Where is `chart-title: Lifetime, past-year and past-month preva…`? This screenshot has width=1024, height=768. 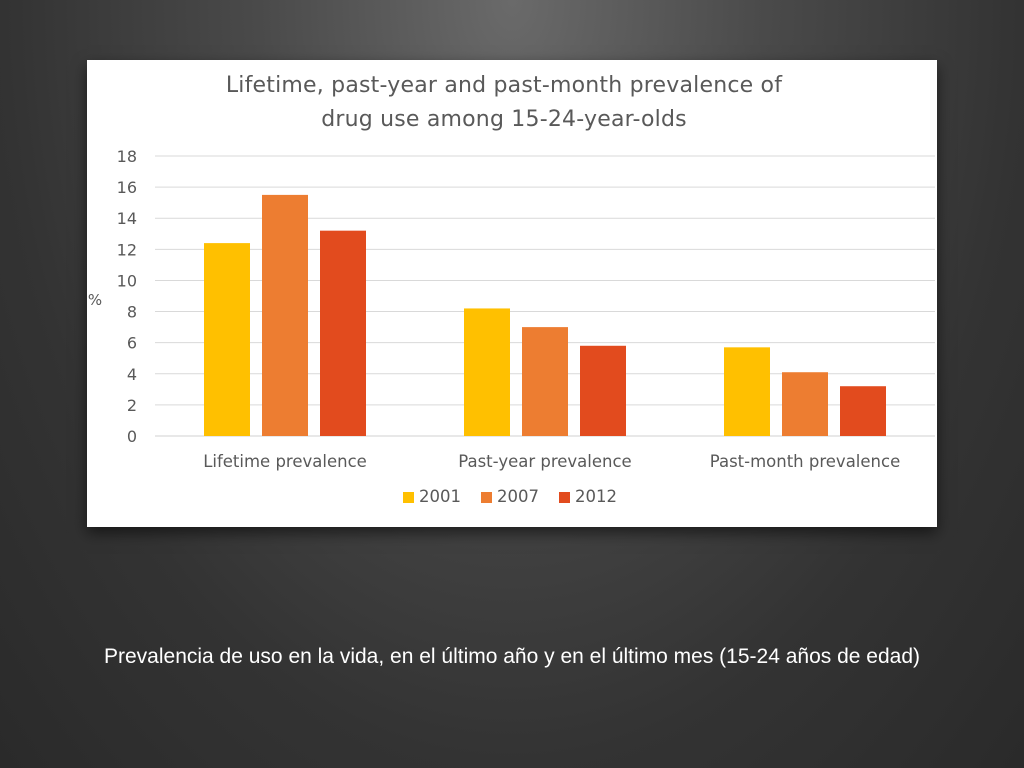
chart-title: Lifetime, past-year and past-month preva… is located at coordinates (504, 102).